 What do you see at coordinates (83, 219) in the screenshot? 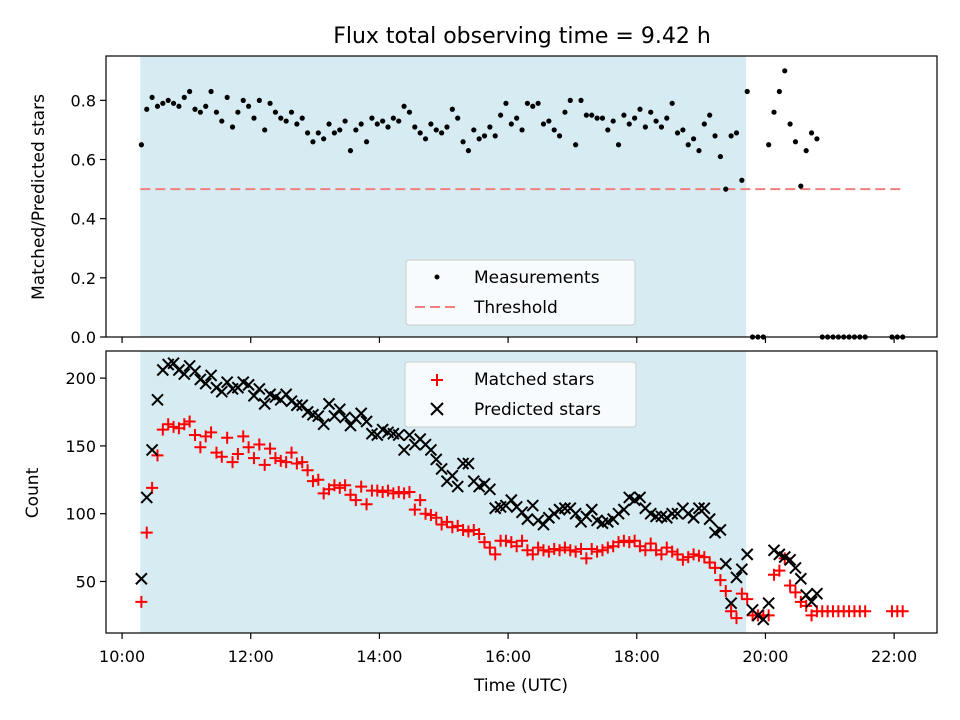
I see `ratio-y-tick-label: 0.4` at bounding box center [83, 219].